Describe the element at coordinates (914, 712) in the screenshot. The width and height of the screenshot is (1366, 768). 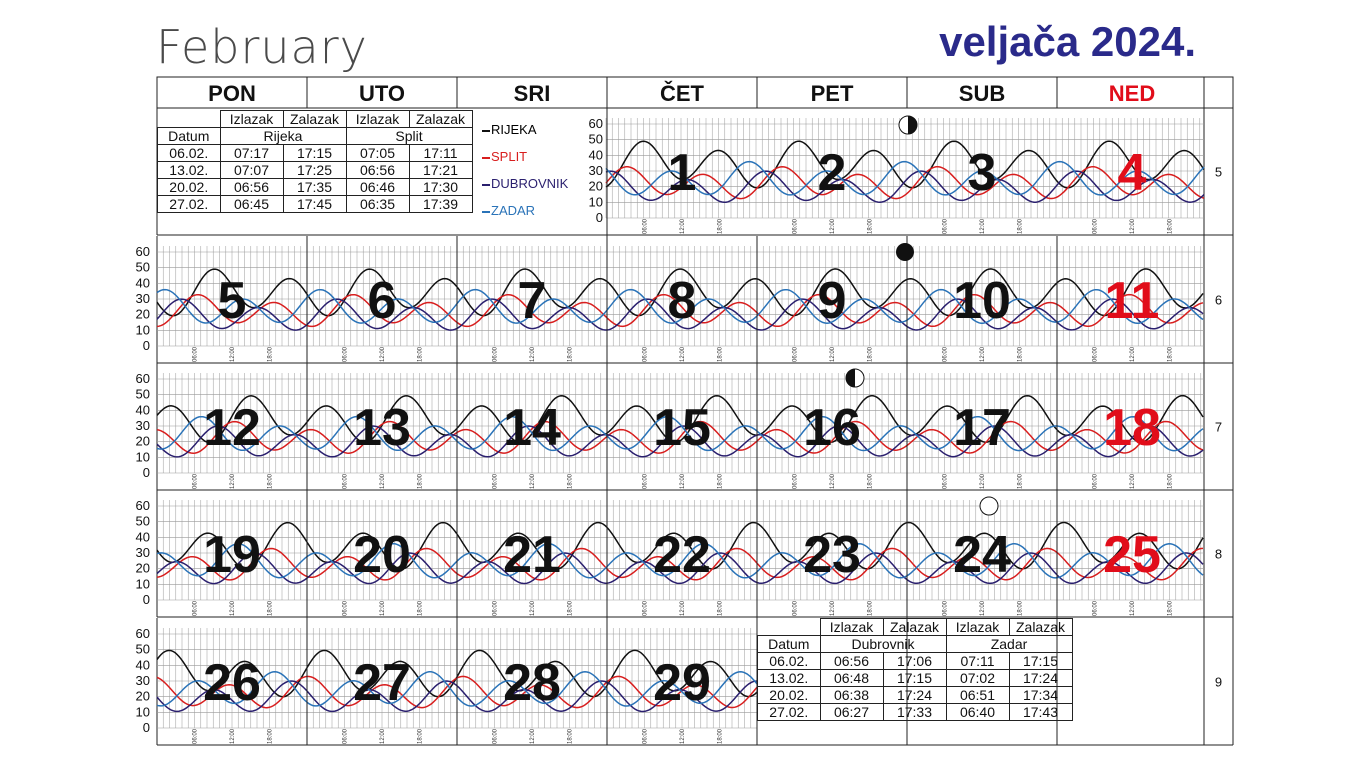
I see `cell-time: 17:33` at that location.